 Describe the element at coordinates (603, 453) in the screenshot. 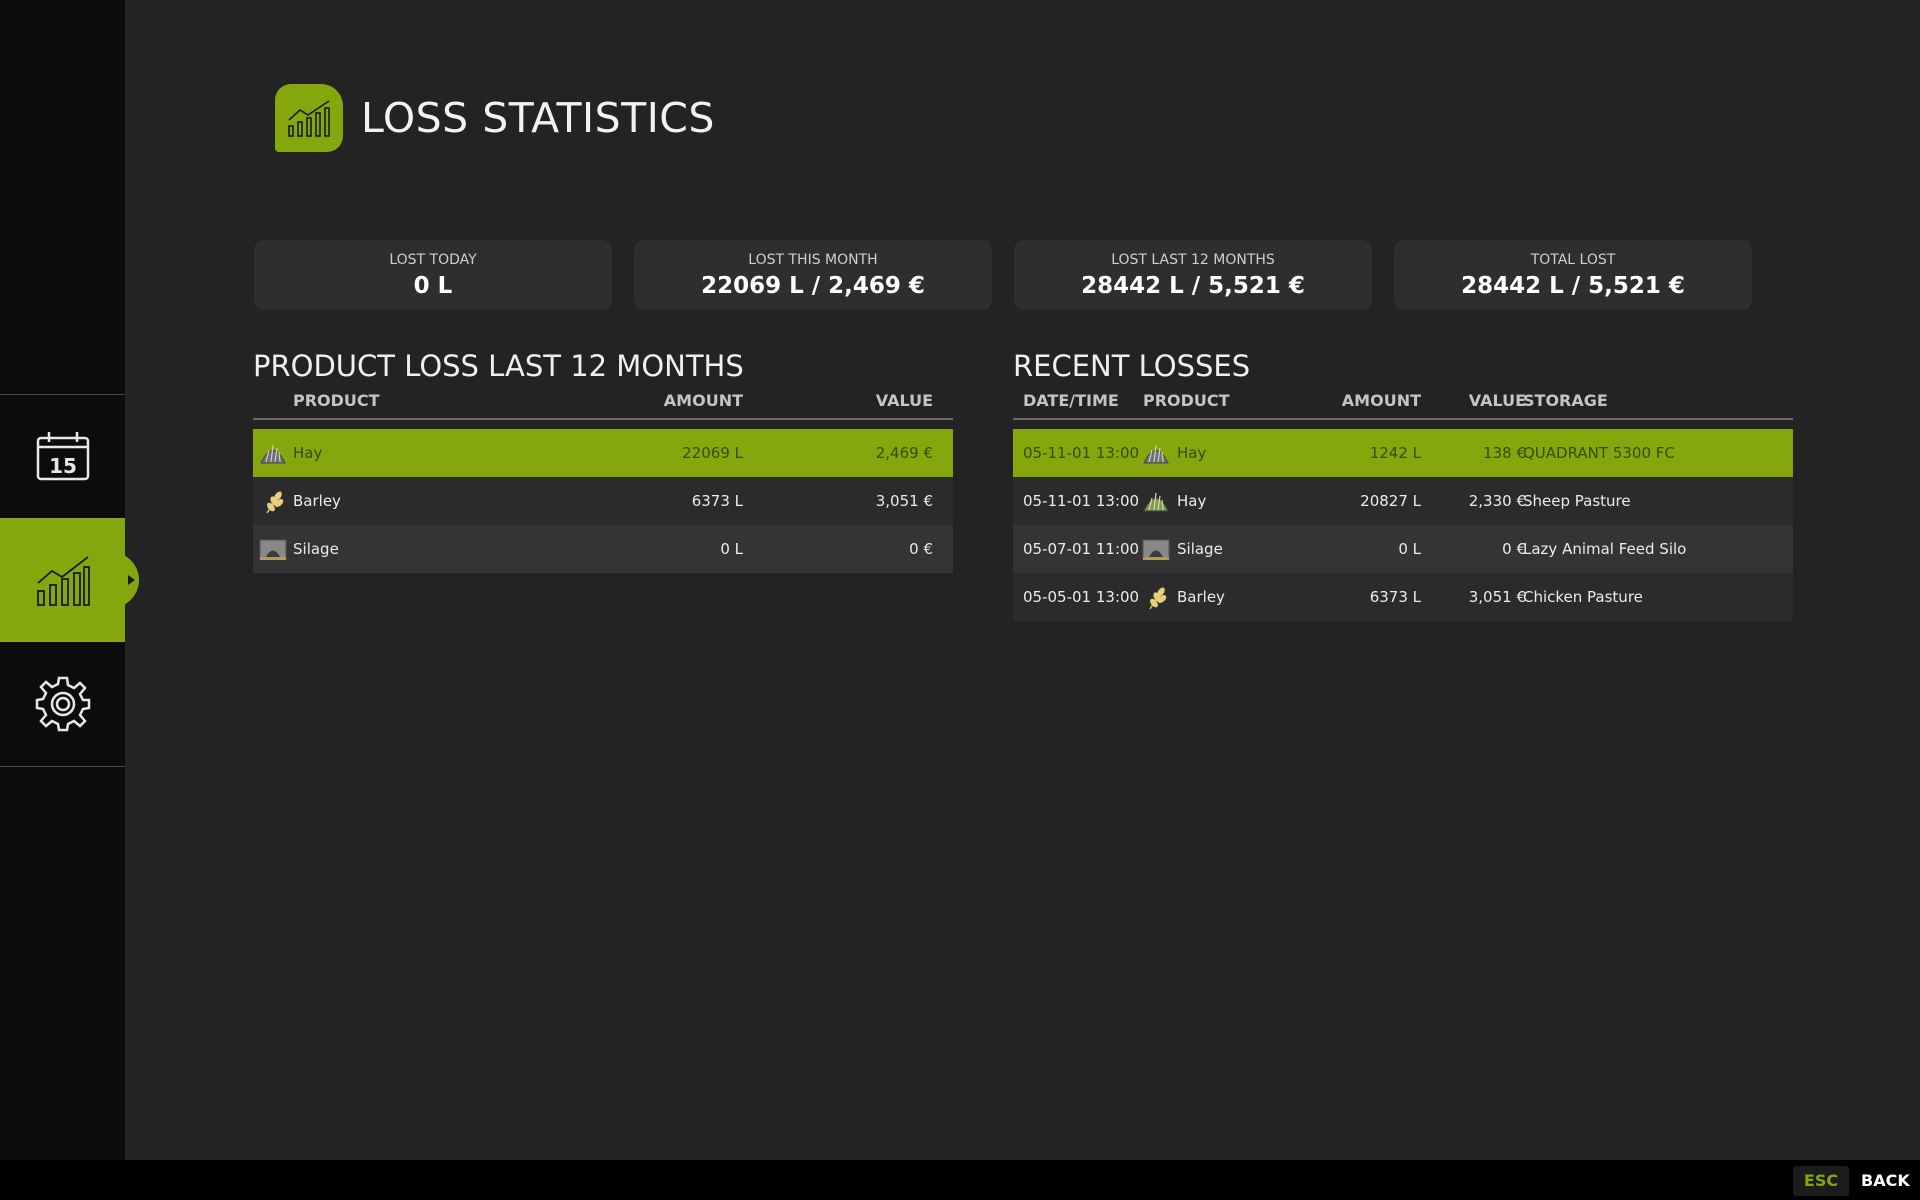

I see `table-row: Hay 22069 L 2,469 €` at that location.